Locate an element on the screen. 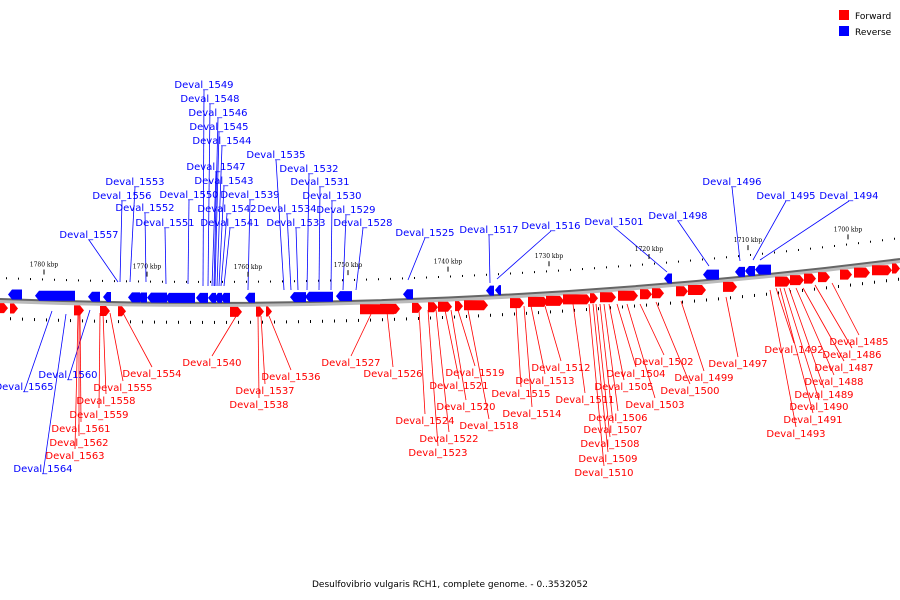 The height and width of the screenshot is (600, 900). forward-gene-label: Deval_1510 is located at coordinates (603, 473).